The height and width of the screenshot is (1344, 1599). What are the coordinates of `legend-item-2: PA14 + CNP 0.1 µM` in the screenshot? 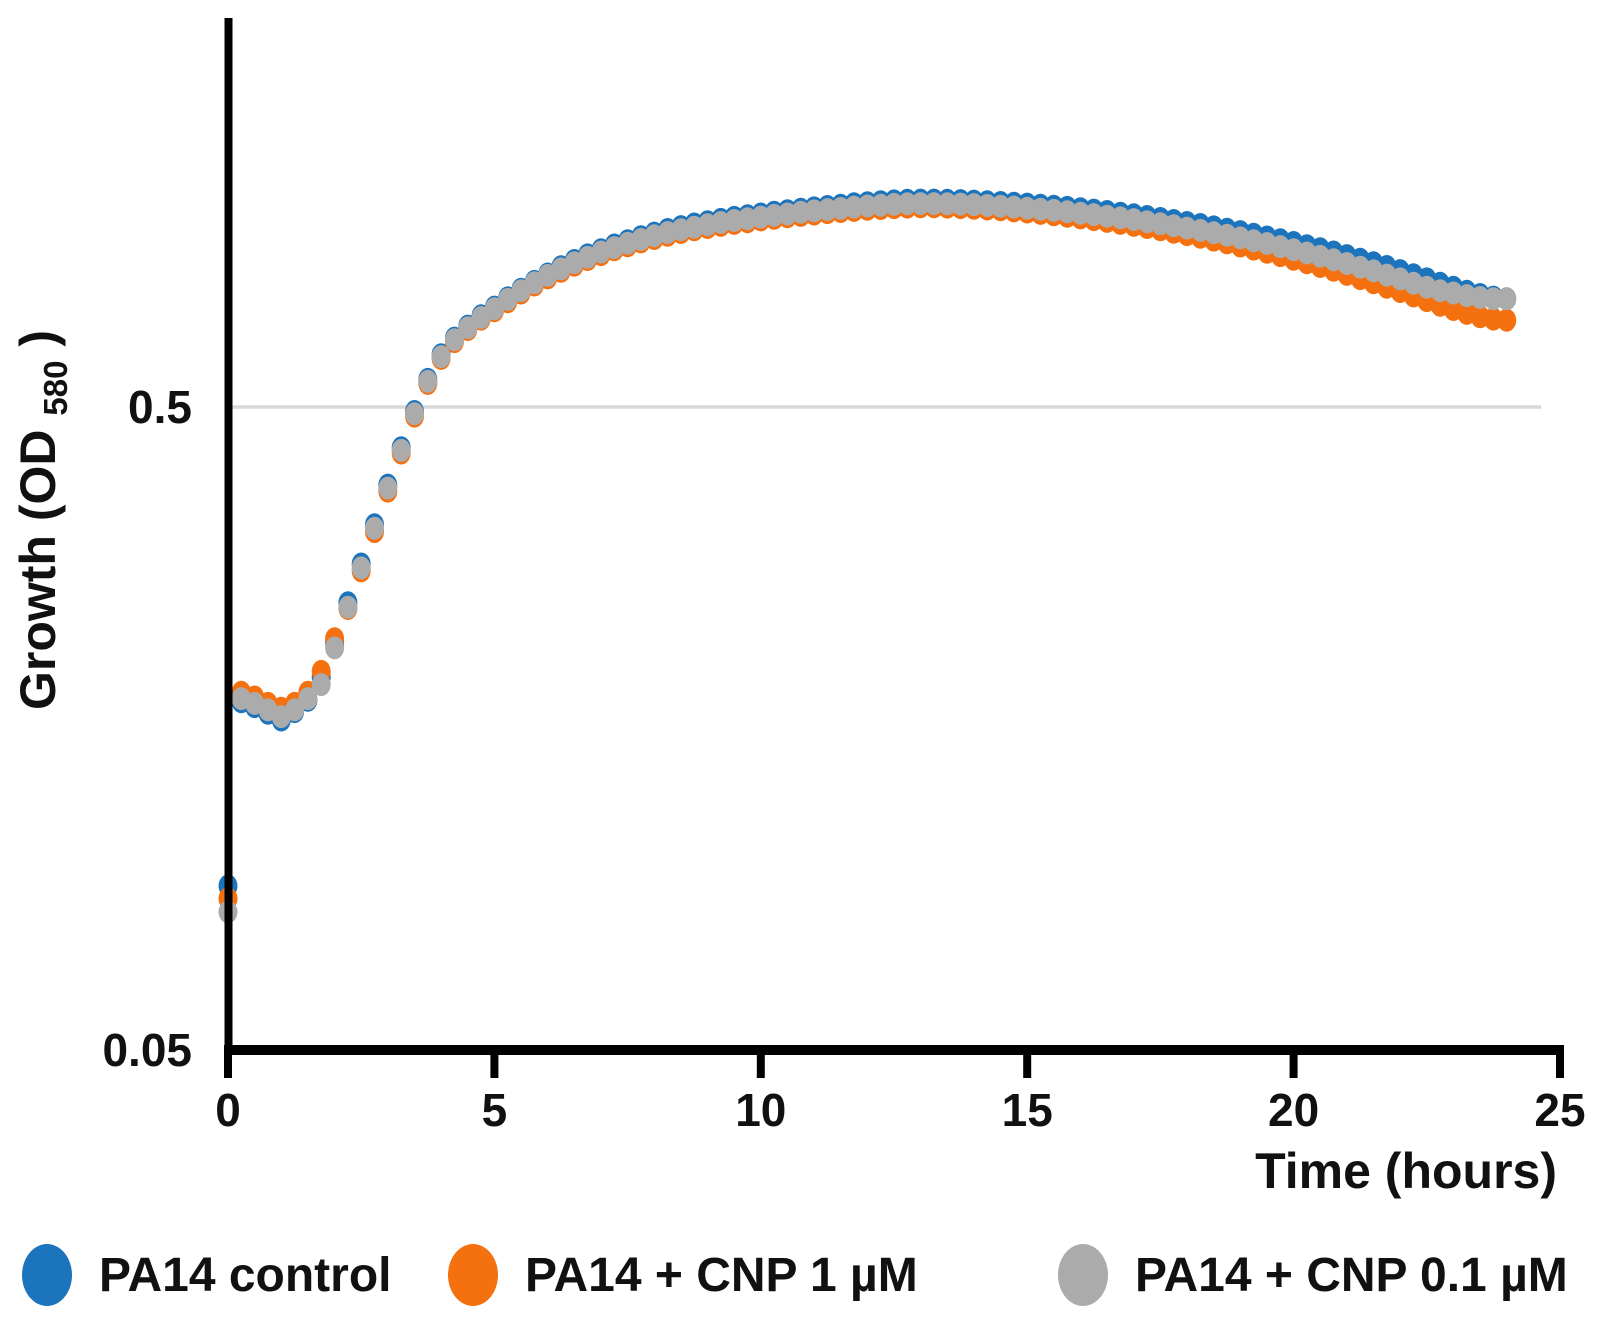 It's located at (1313, 1275).